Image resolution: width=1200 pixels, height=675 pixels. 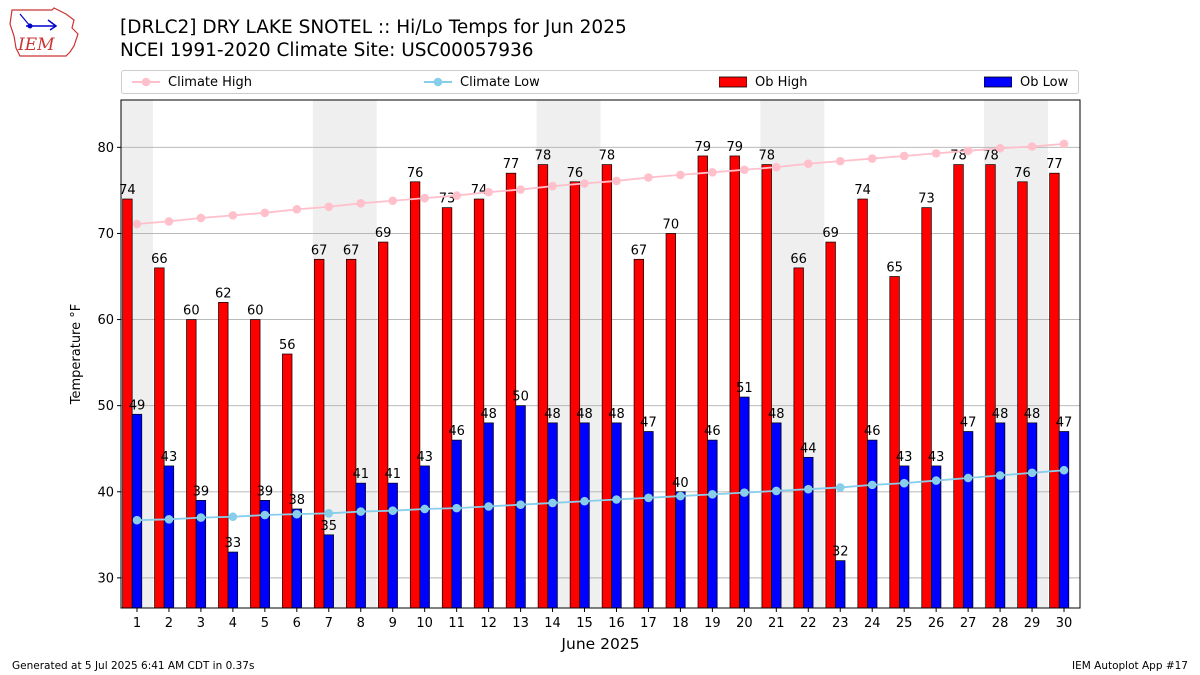 What do you see at coordinates (223, 293) in the screenshot?
I see `ob-high-label: 62` at bounding box center [223, 293].